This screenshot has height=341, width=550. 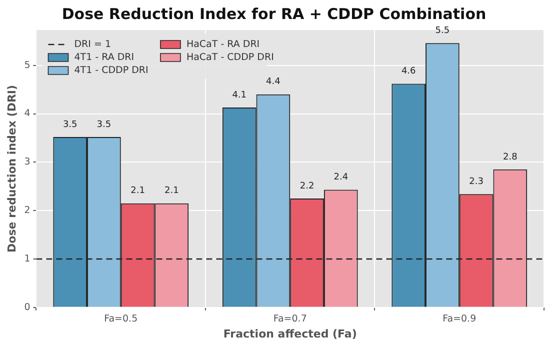 I want to click on x-tick-label: Fa=0.7, so click(x=290, y=319).